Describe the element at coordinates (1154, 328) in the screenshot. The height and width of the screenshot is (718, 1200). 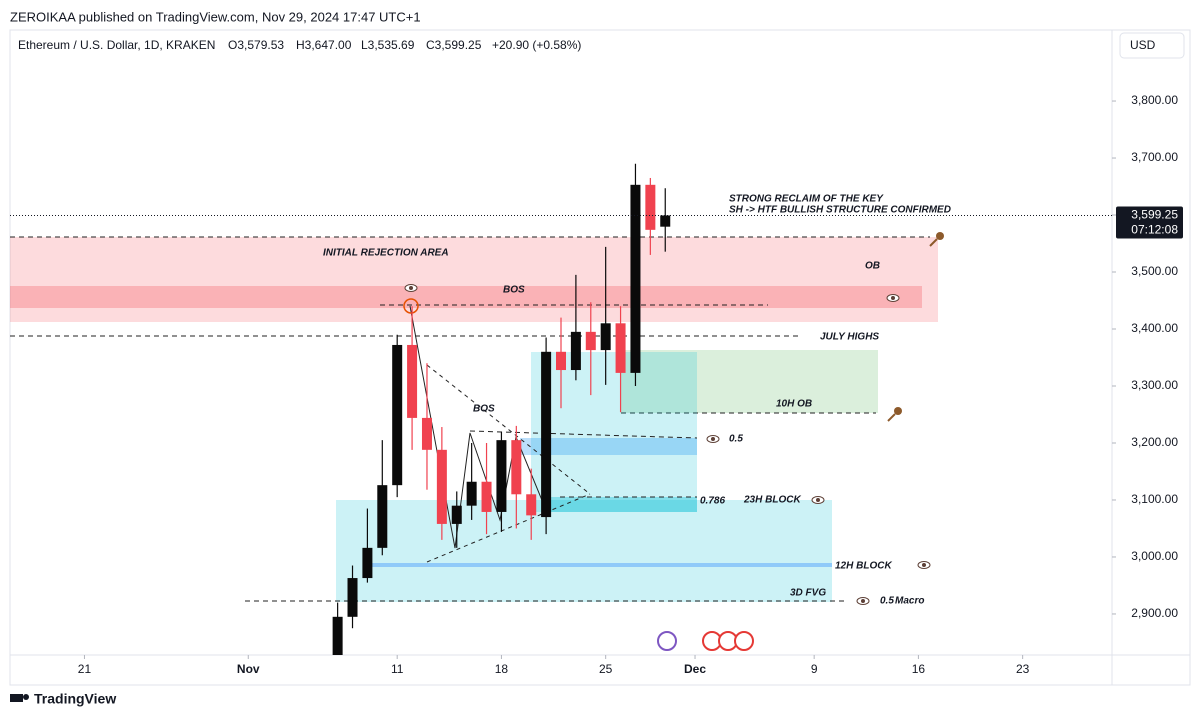
I see `y-tick-label: 3,400.00` at that location.